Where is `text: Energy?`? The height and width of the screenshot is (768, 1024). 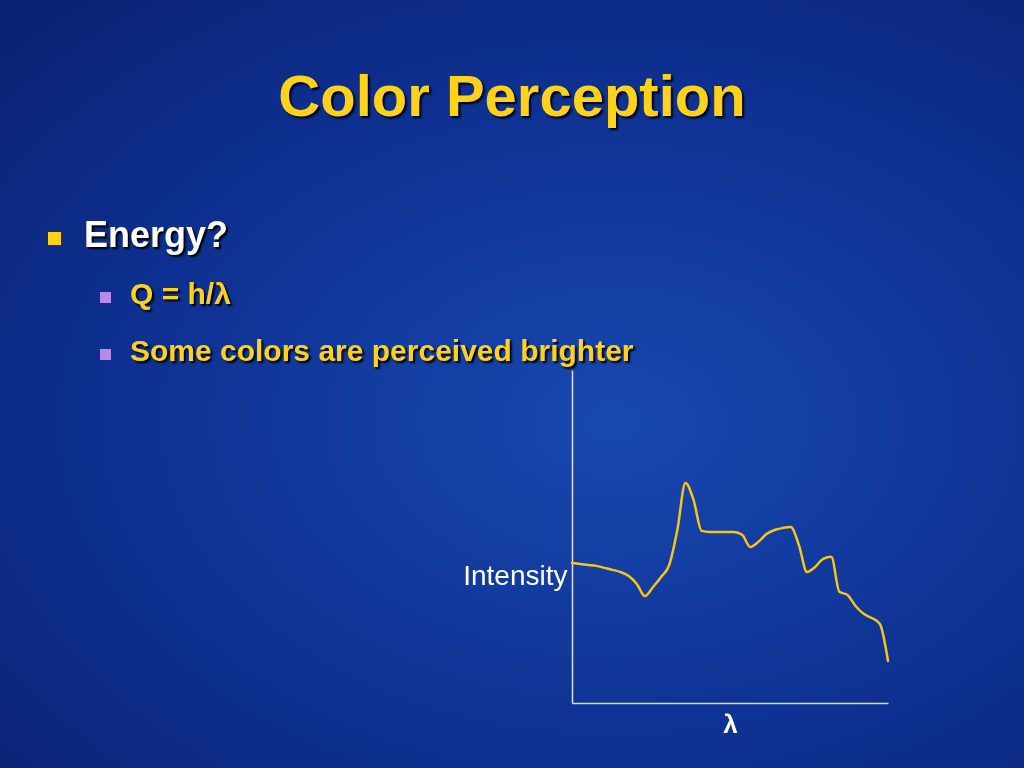
text: Energy? is located at coordinates (156, 235).